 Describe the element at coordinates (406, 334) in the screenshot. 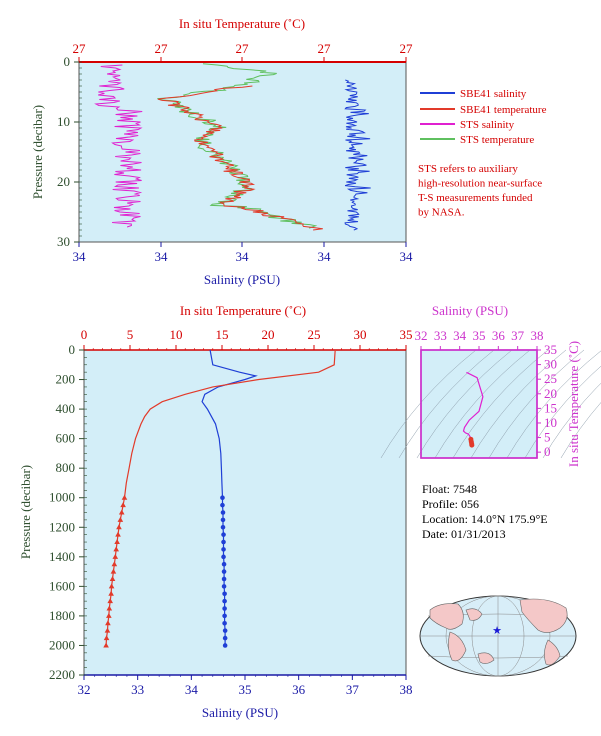

I see `main-temp-tick-label: 35` at that location.